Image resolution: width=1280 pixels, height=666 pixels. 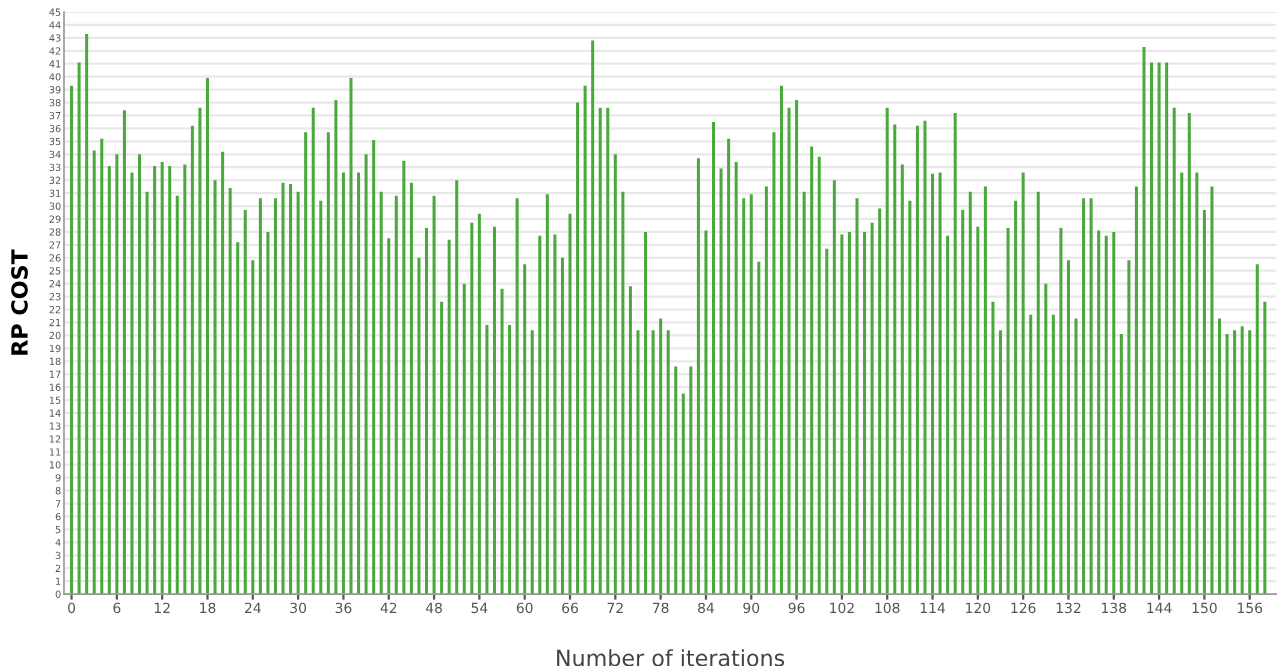 I want to click on y-axis-title: RP COST, so click(x=19, y=302).